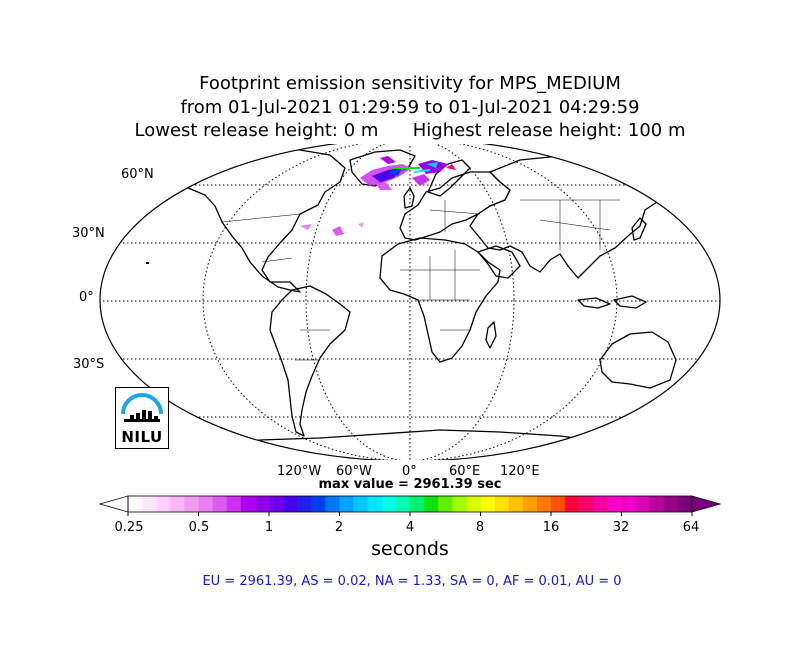 The width and height of the screenshot is (800, 650). What do you see at coordinates (199, 527) in the screenshot?
I see `colorbar-tick-label: 0.5` at bounding box center [199, 527].